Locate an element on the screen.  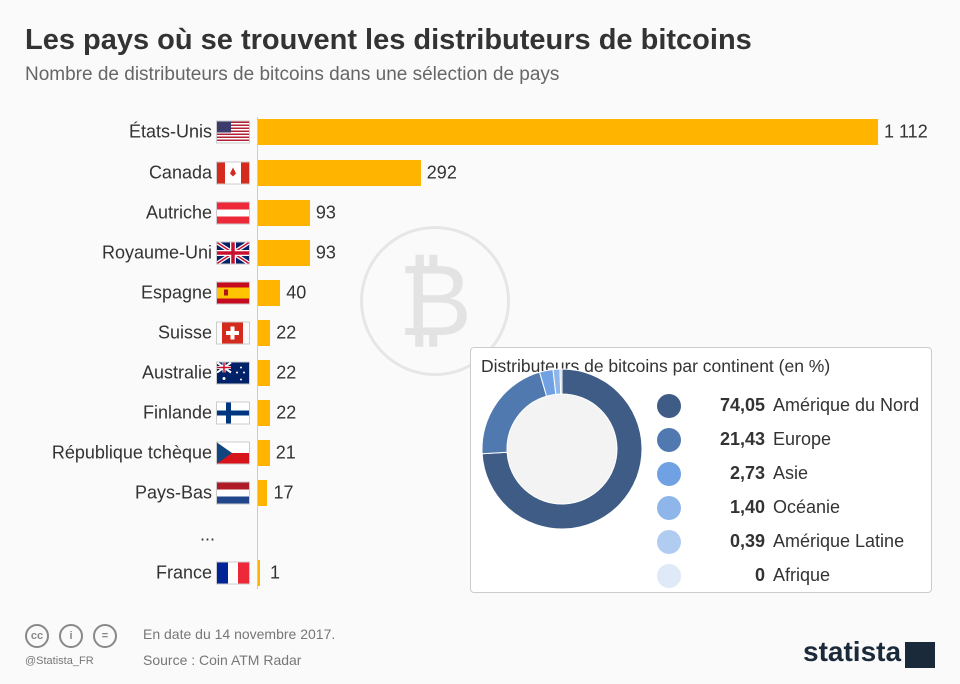
bar-category-label: Canada is located at coordinates (180, 172).